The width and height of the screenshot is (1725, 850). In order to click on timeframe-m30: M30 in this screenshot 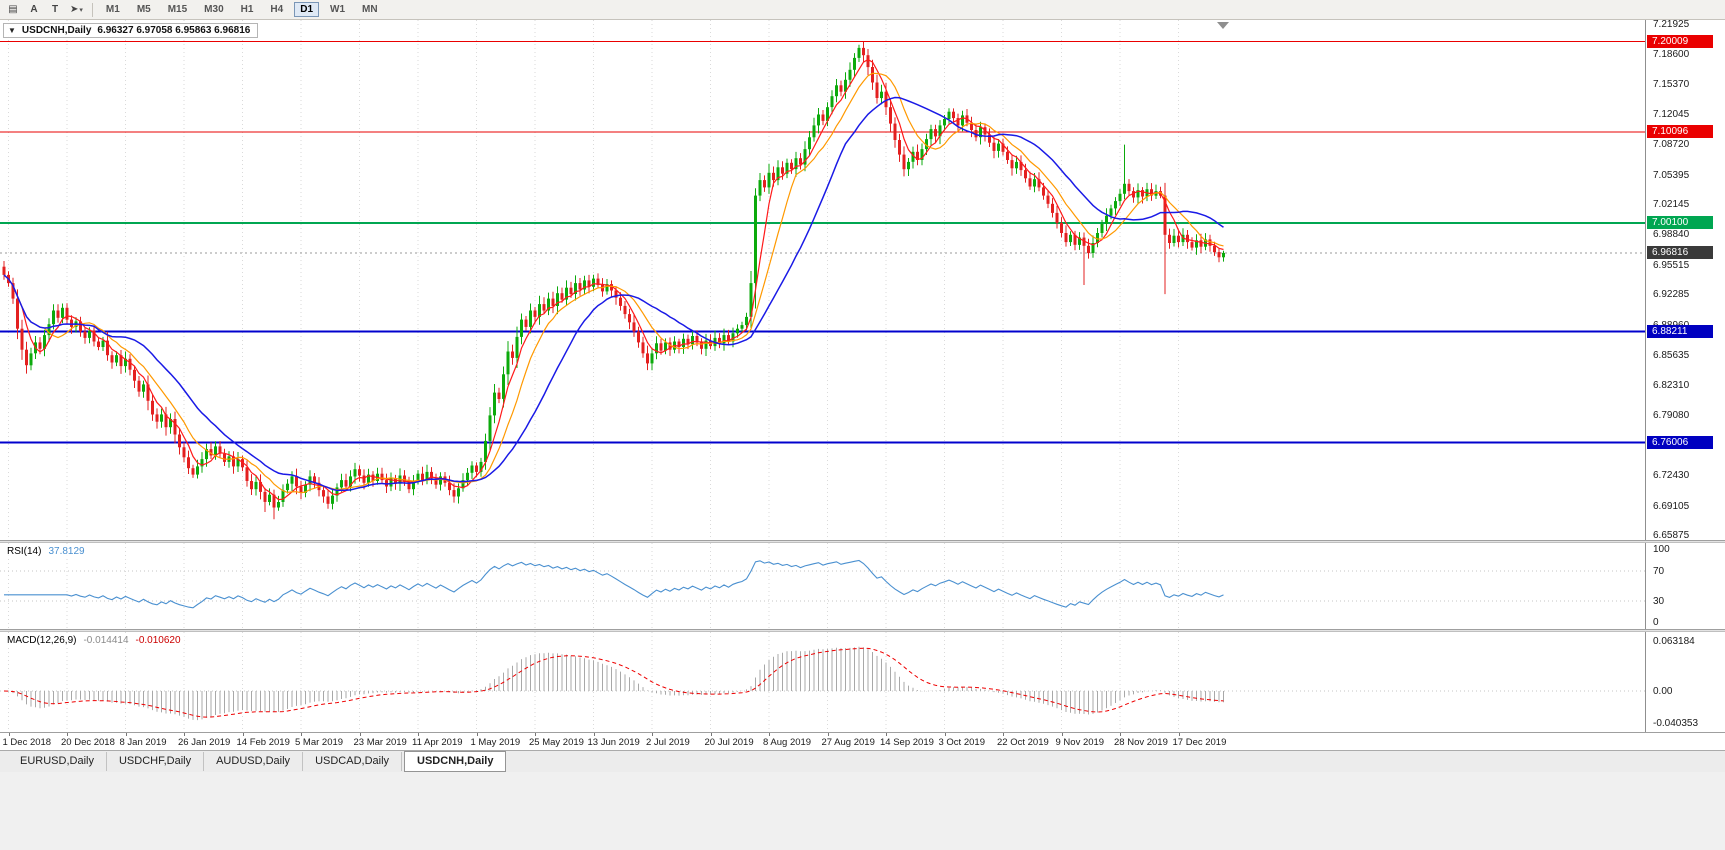, I will do `click(214, 9)`.